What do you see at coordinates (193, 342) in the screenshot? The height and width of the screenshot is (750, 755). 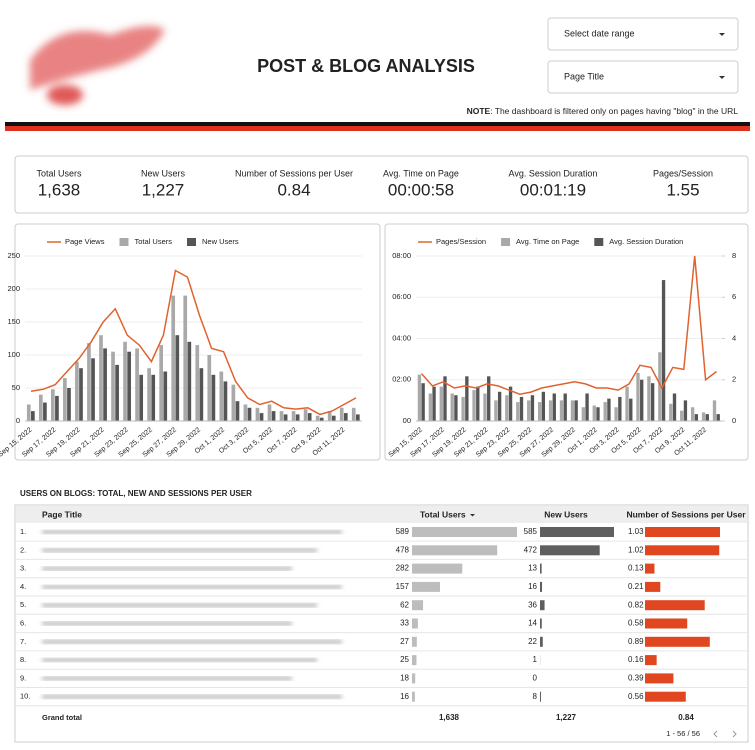 I see `line` at bounding box center [193, 342].